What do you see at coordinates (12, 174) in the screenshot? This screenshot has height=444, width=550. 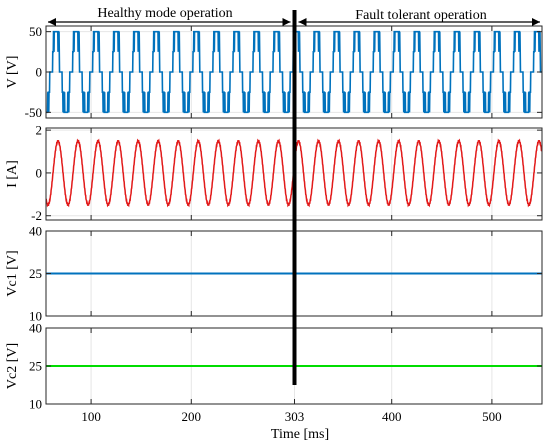 I see `y-axis-label: I [A]` at bounding box center [12, 174].